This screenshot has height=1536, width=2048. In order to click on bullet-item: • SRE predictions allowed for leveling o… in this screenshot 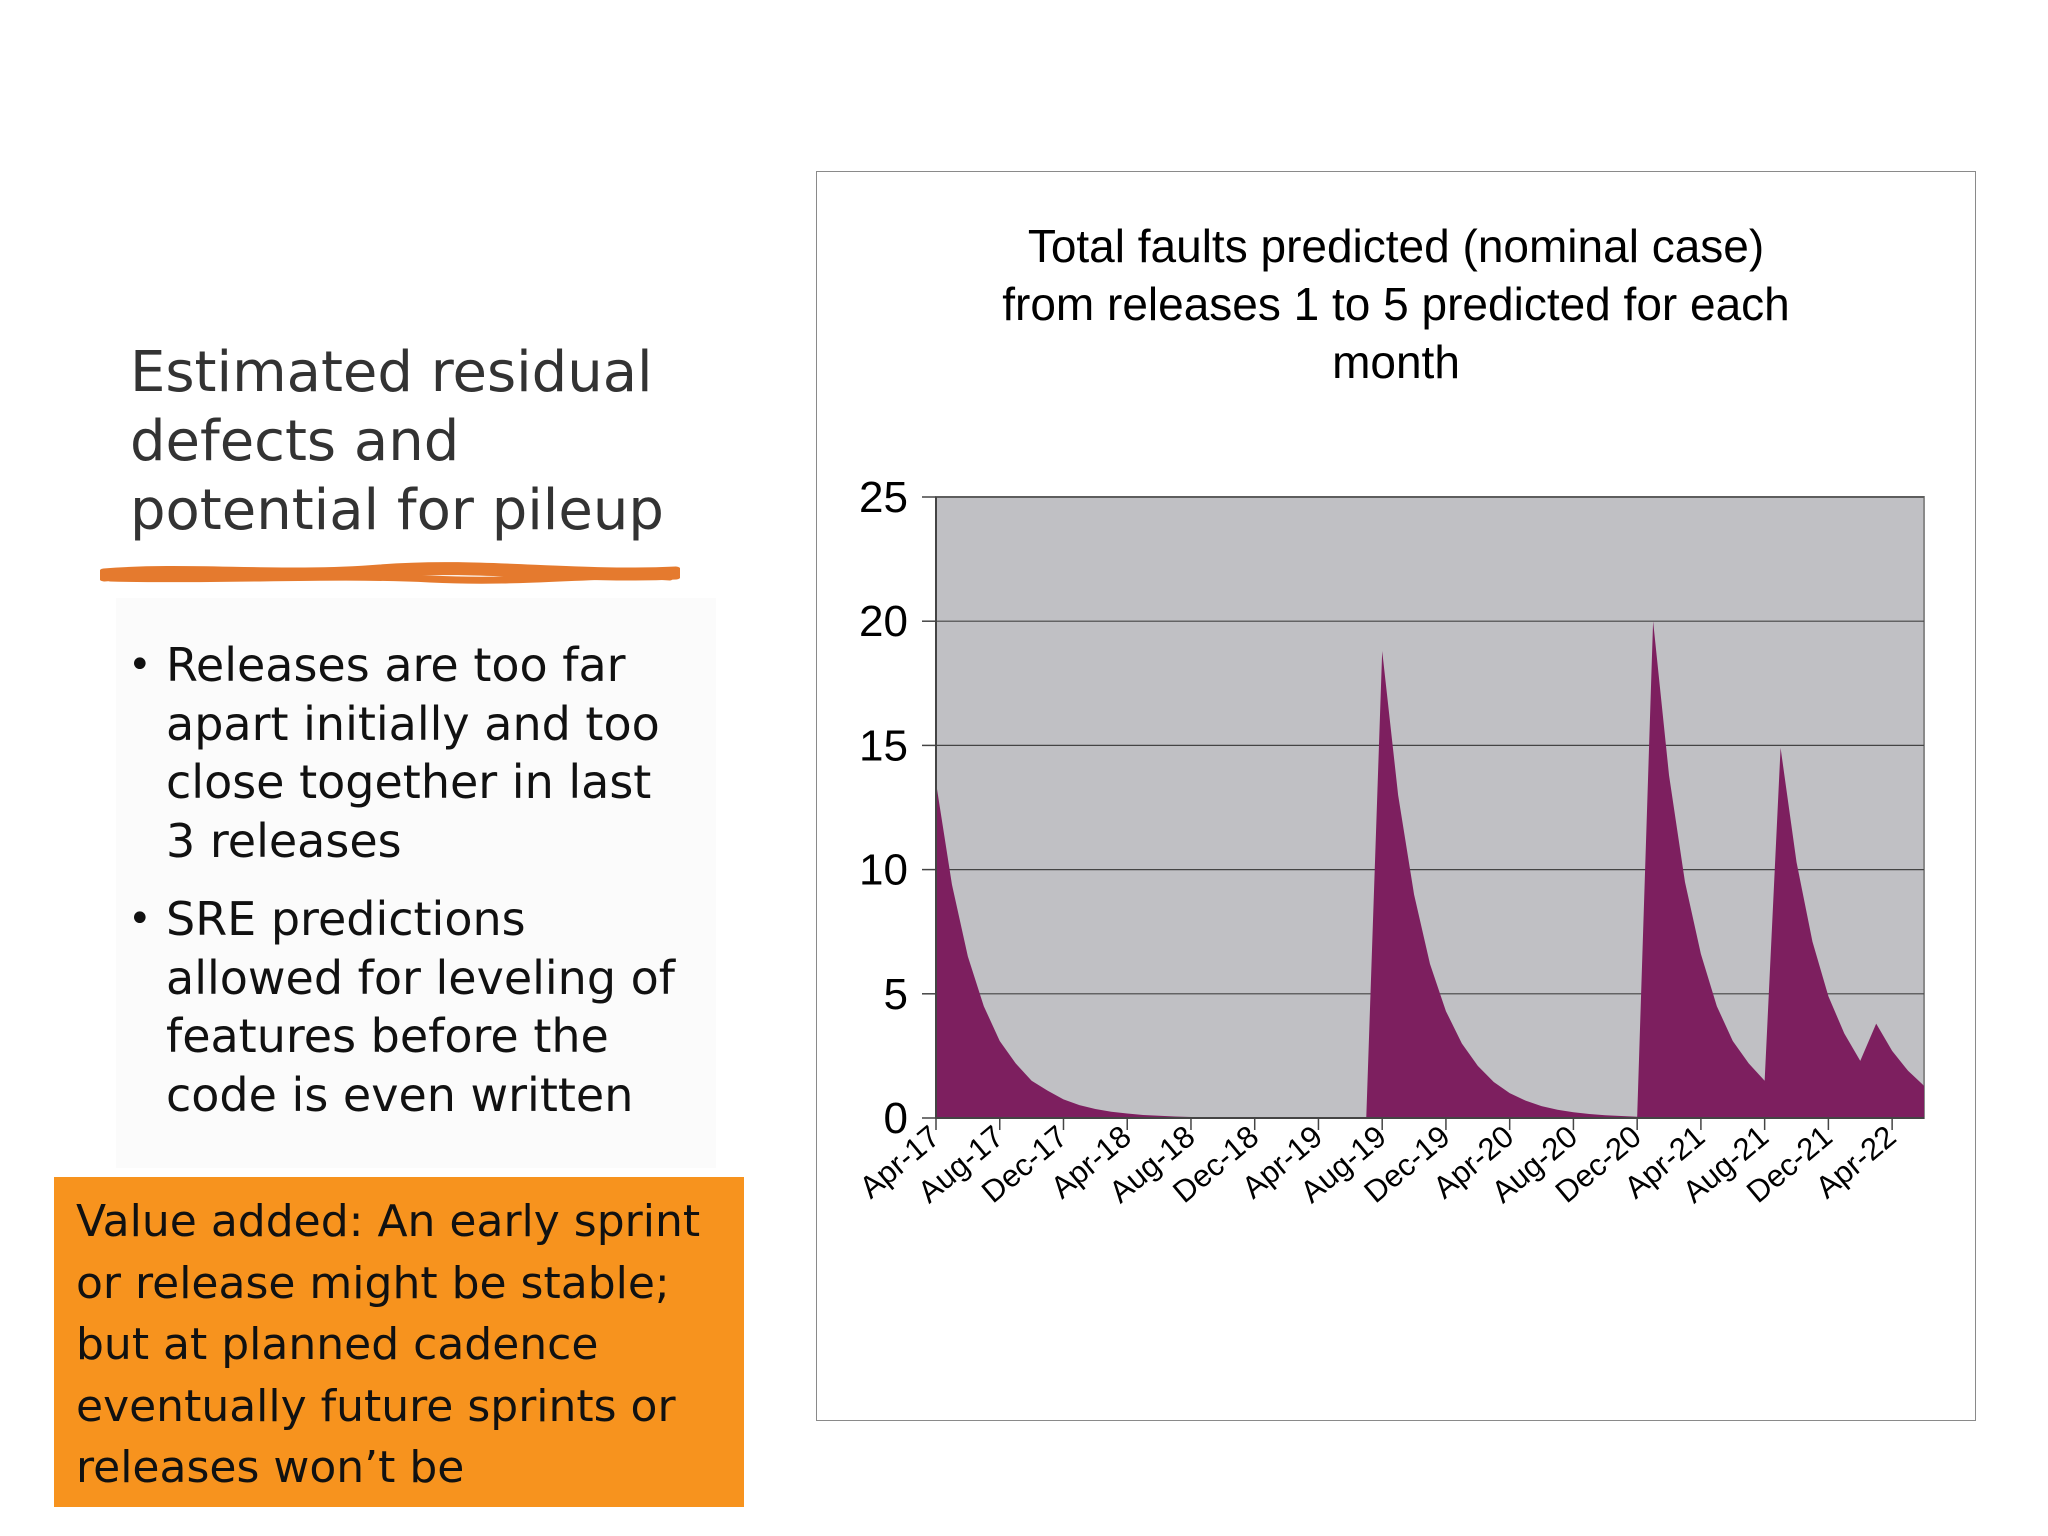, I will do `click(409, 1007)`.